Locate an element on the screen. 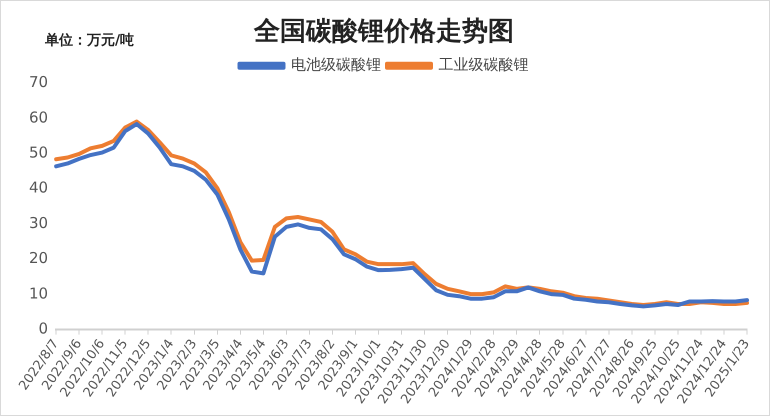  y-tick-label: 60 is located at coordinates (38, 117).